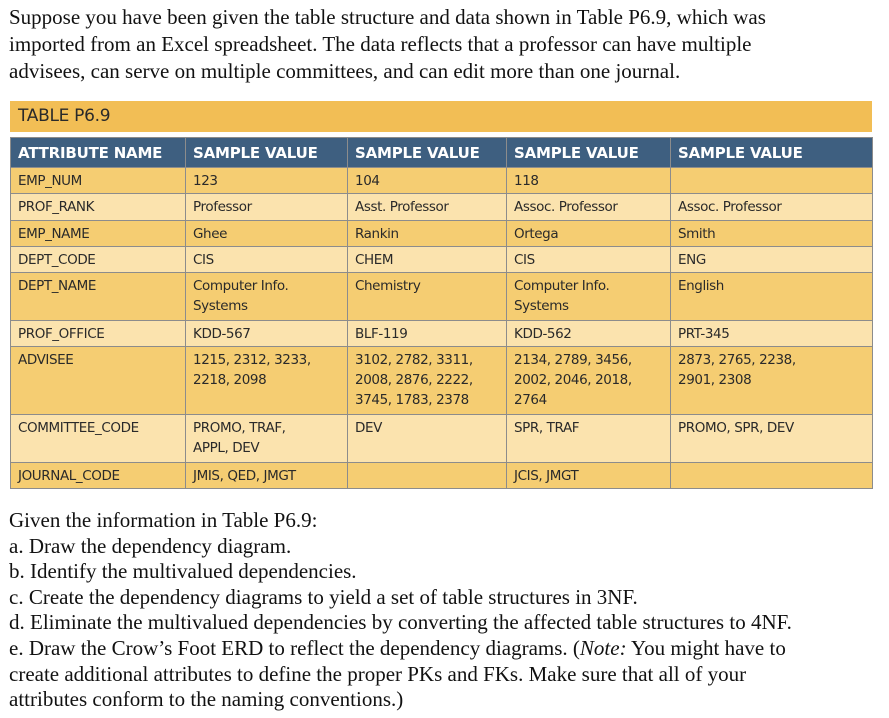 Image resolution: width=889 pixels, height=718 pixels. What do you see at coordinates (730, 207) in the screenshot?
I see `cell-line: Assoc. Professor` at bounding box center [730, 207].